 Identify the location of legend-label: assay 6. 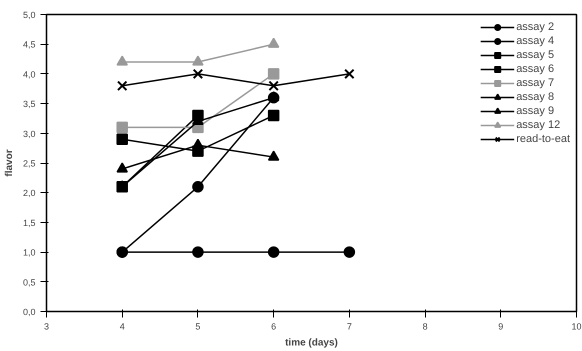
(535, 69).